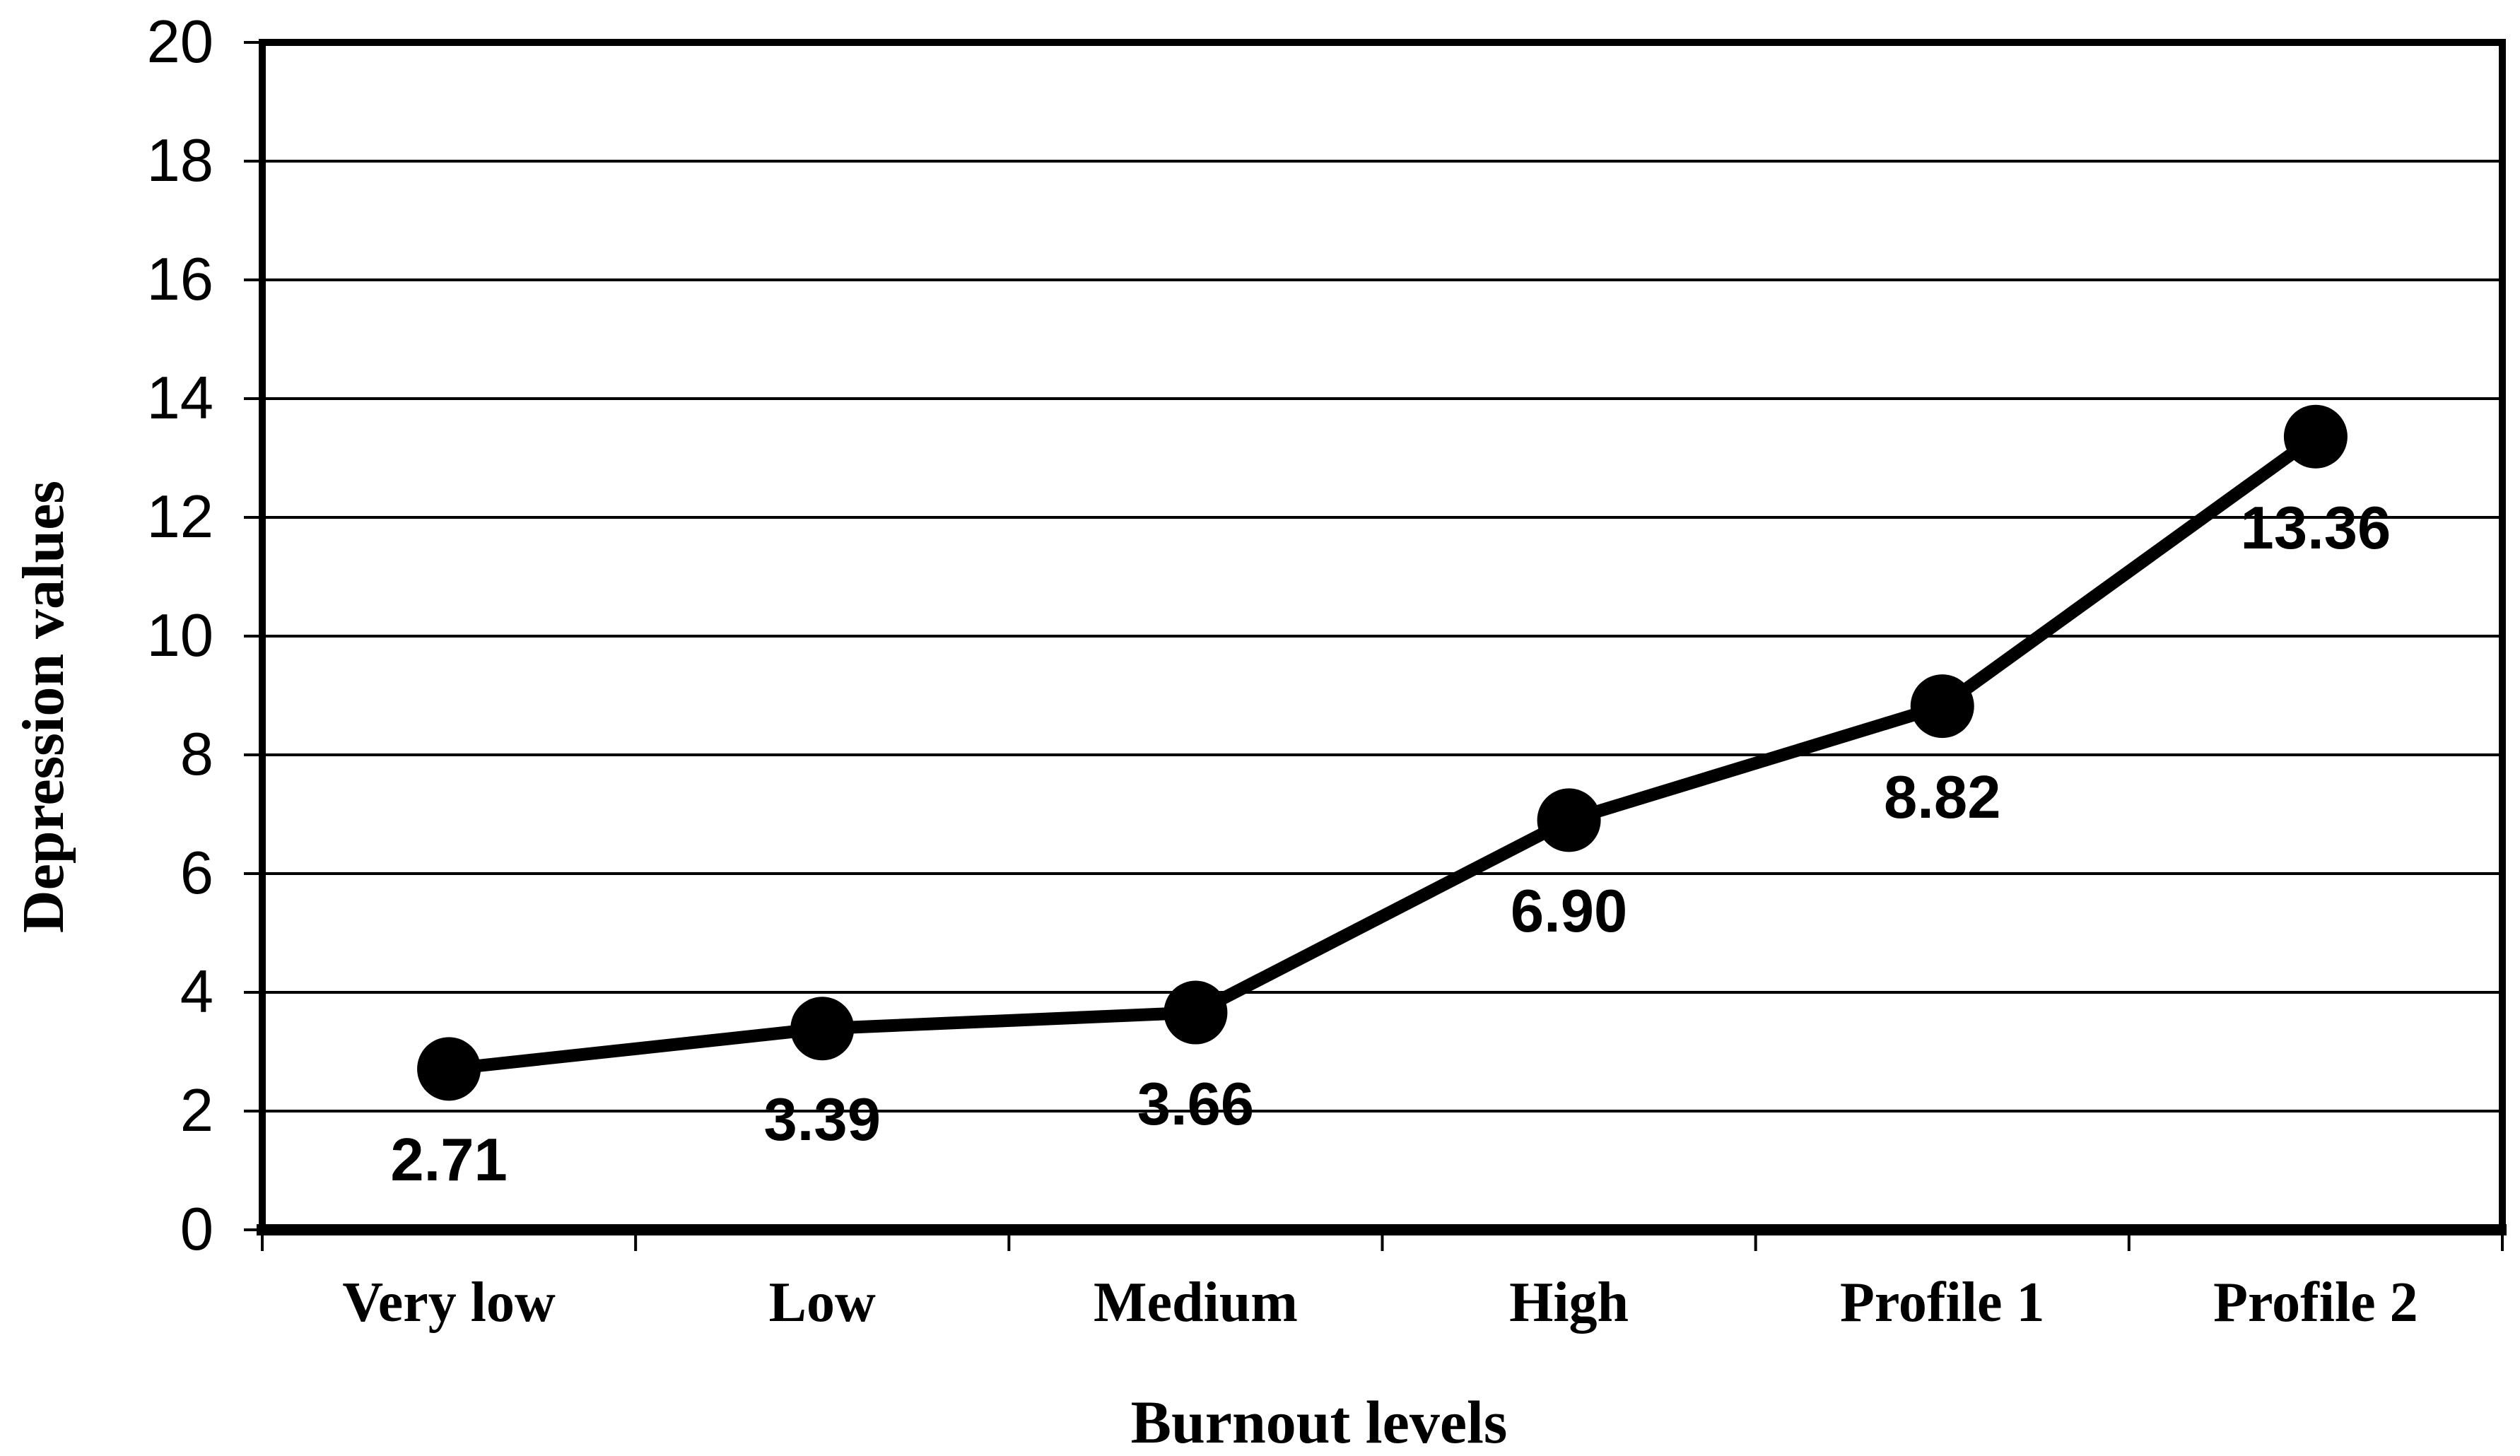  What do you see at coordinates (179, 280) in the screenshot?
I see `y-tick-label: 16` at bounding box center [179, 280].